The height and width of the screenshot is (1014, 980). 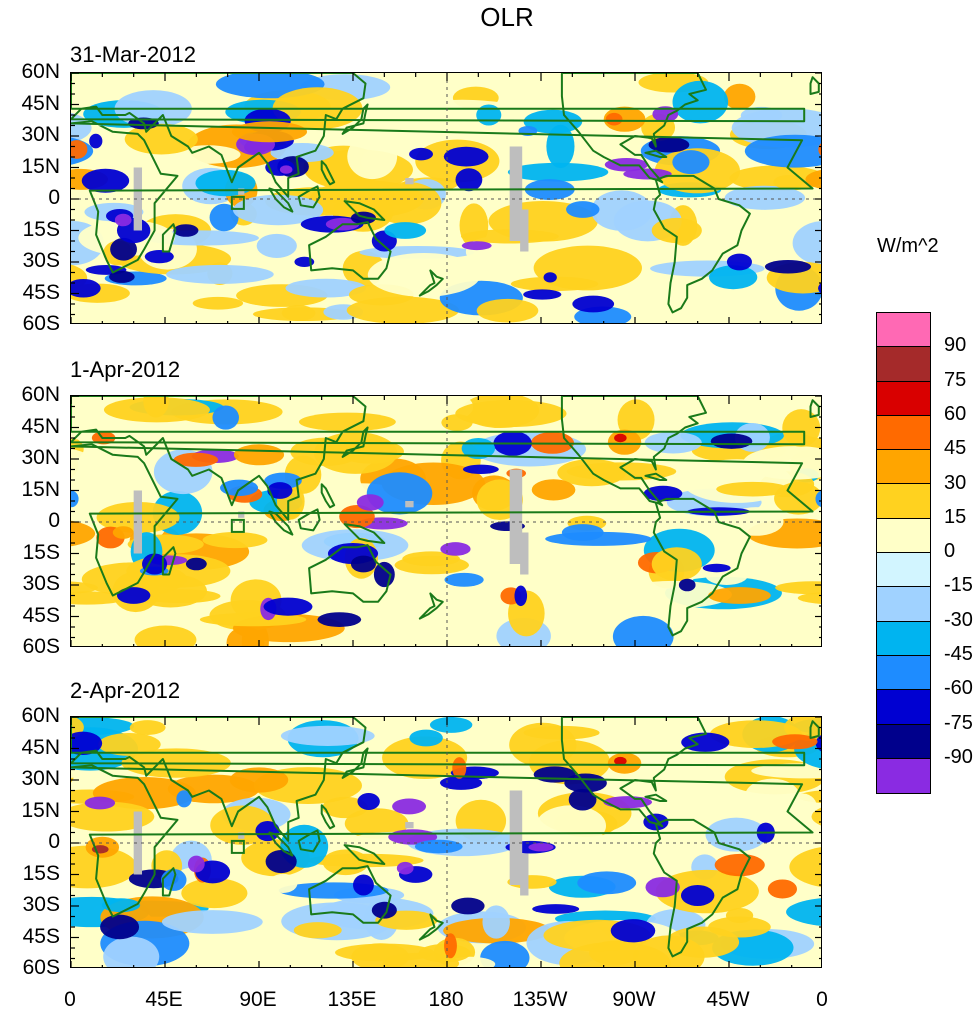 What do you see at coordinates (352, 999) in the screenshot?
I see `x-tick-label: 135E` at bounding box center [352, 999].